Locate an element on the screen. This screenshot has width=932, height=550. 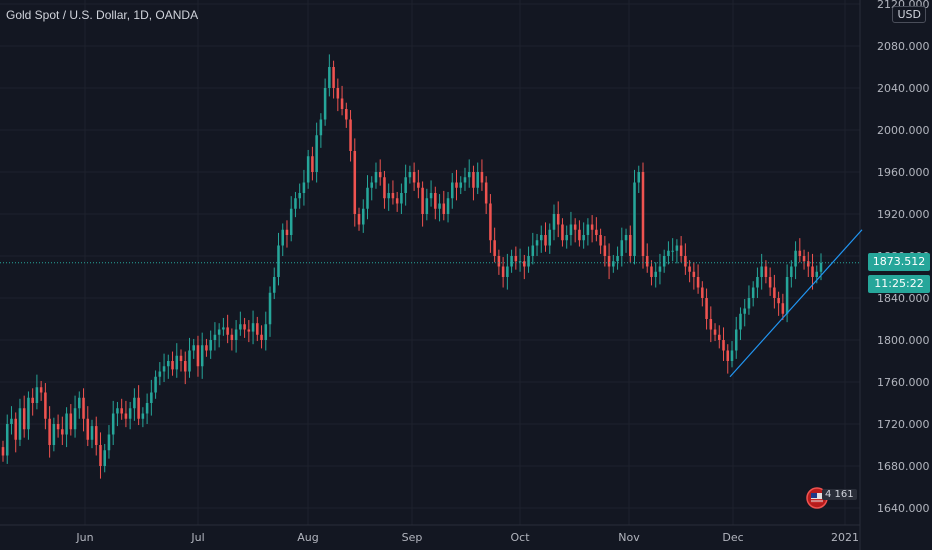
events-count: 4 161 is located at coordinates (839, 494).